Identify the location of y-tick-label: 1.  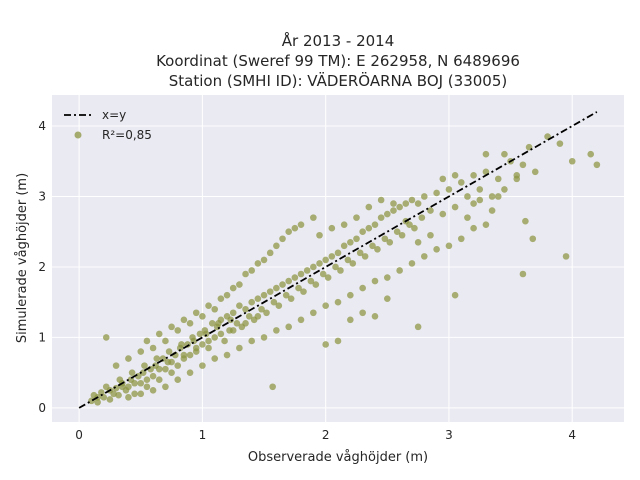
(42, 337).